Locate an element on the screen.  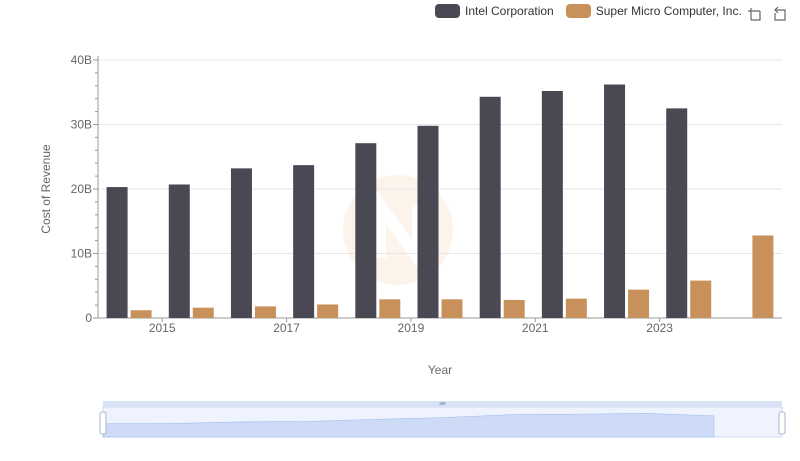
y-tick-label: 40B is located at coordinates (81, 60).